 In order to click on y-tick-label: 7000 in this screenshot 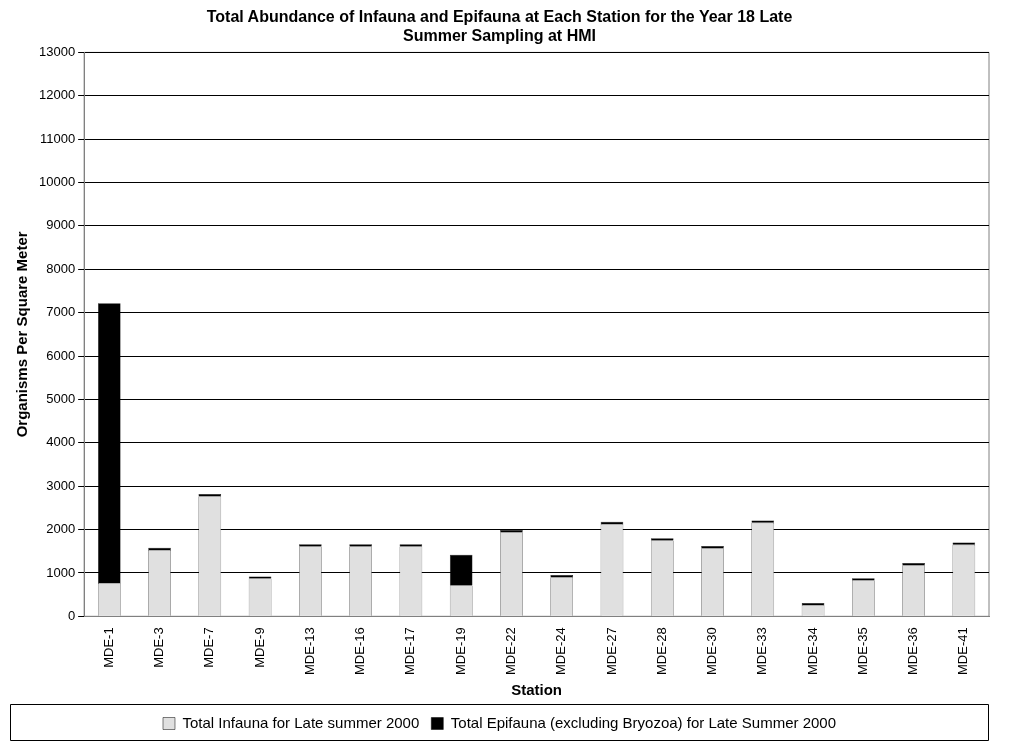, I will do `click(61, 312)`.